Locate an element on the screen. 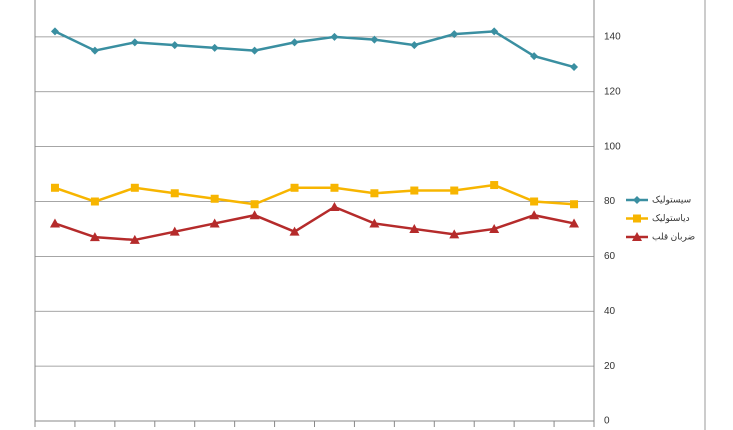 This screenshot has height=430, width=733. y-tick-label: 0 is located at coordinates (607, 421).